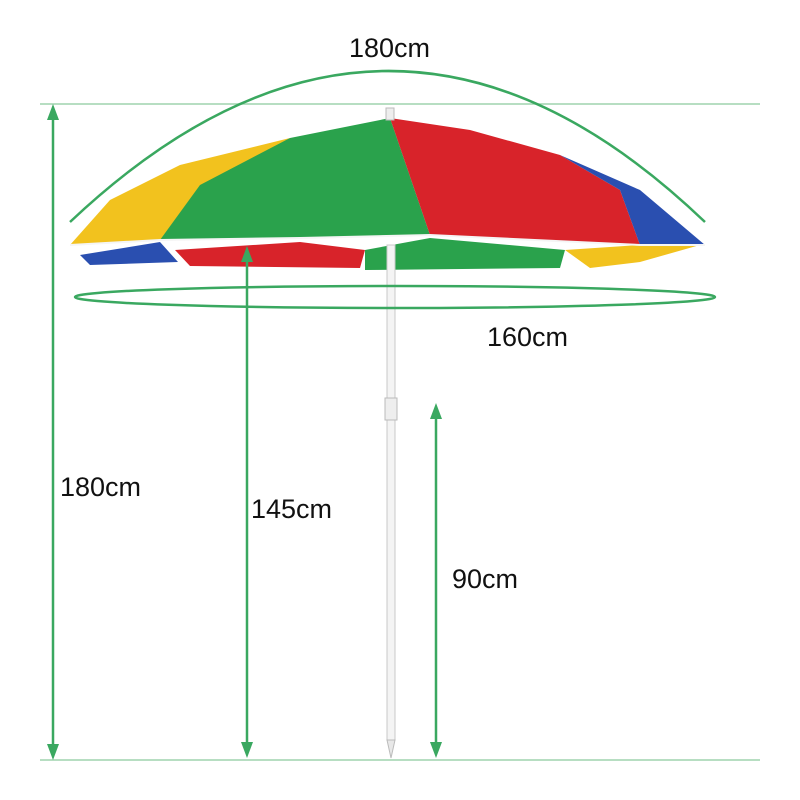 This screenshot has height=800, width=800. I want to click on canopy-trim, so click(387, 239).